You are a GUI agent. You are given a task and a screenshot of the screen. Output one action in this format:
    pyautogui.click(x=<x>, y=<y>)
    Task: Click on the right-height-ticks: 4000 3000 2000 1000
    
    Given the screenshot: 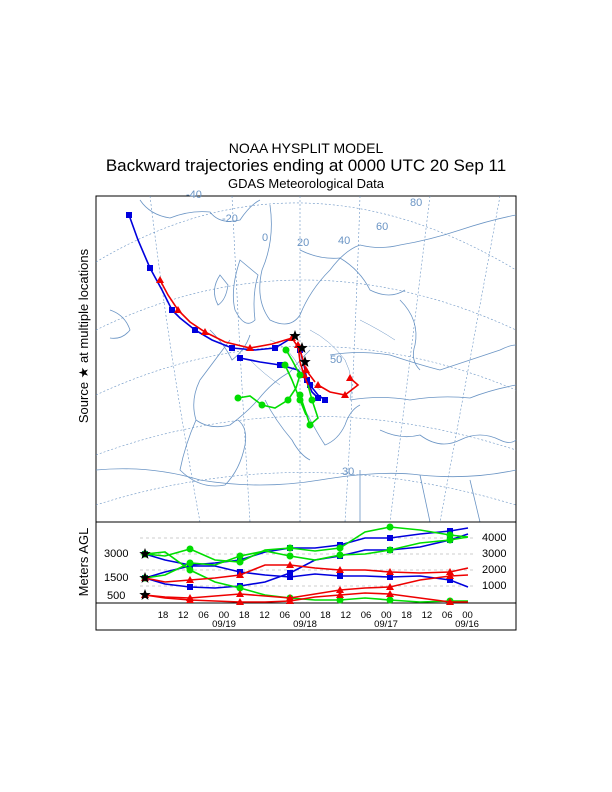 What is the action you would take?
    pyautogui.click(x=494, y=562)
    